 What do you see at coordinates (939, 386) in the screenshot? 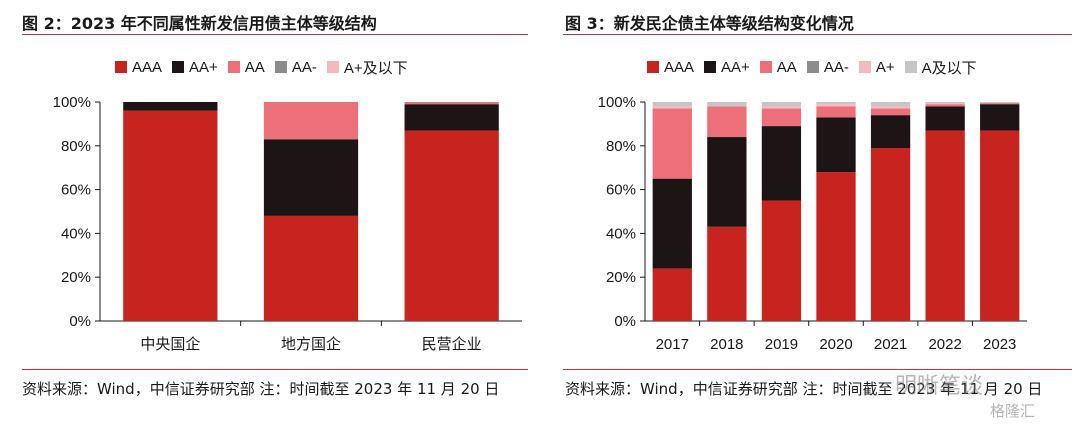
I see `watermark-text: 明晰笔谈` at bounding box center [939, 386].